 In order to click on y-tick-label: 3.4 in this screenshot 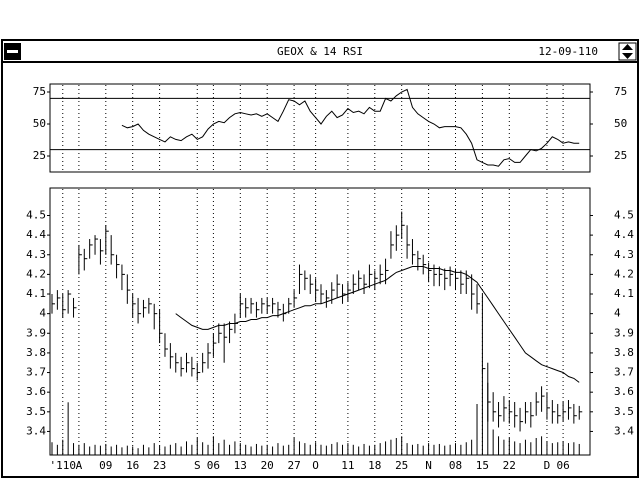, I will do `click(36, 430)`.